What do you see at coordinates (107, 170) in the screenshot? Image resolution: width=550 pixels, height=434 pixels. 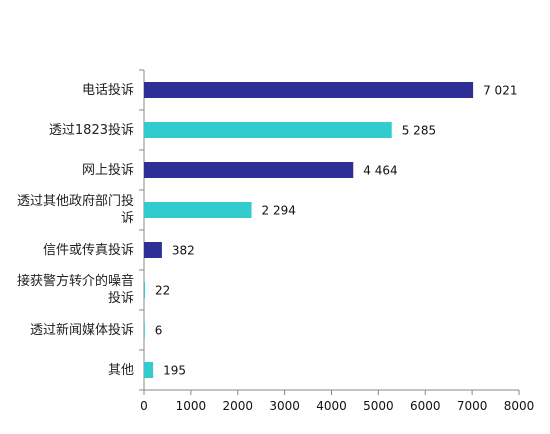 I see `category-label: 网上投诉` at bounding box center [107, 170].